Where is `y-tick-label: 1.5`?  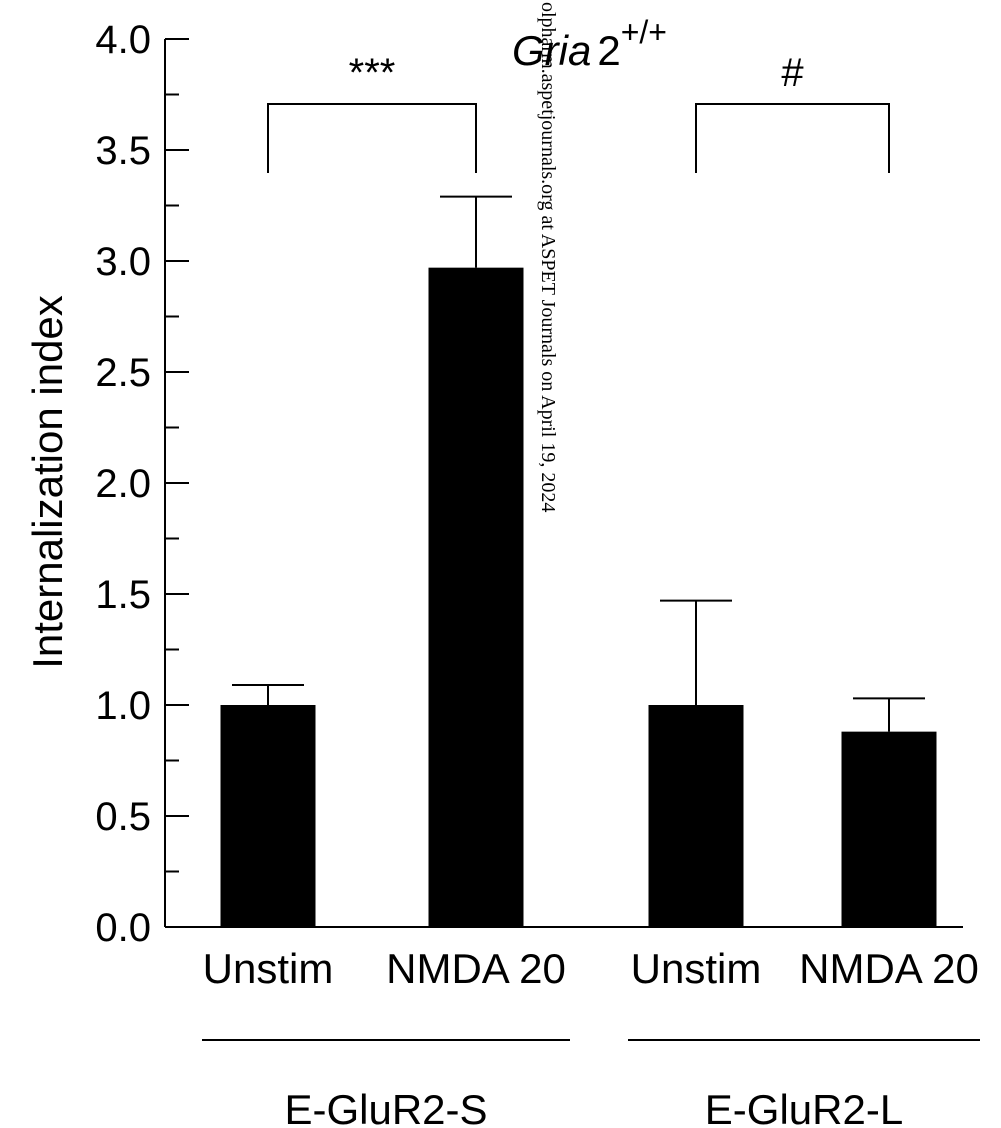 y-tick-label: 1.5 is located at coordinates (123, 595).